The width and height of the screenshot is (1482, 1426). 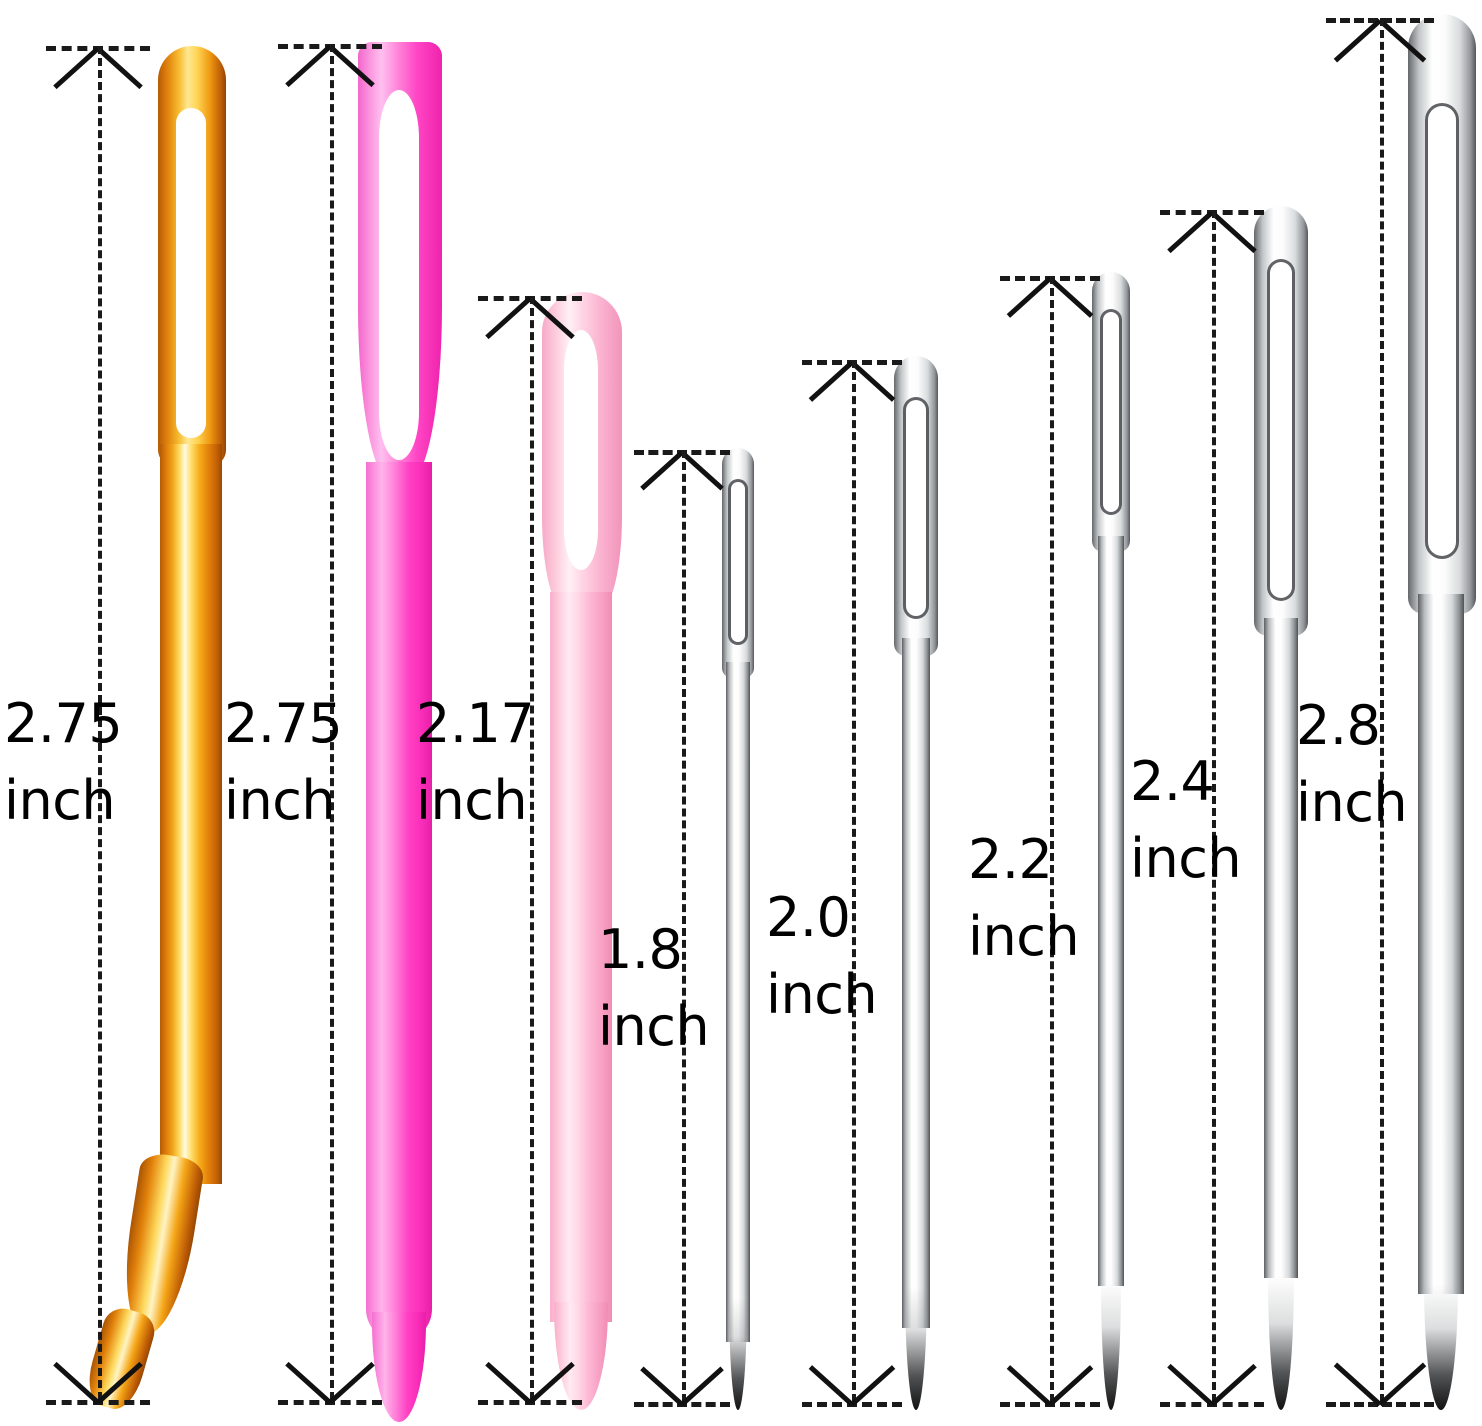 I want to click on dimension-value: 2.0, so click(x=808, y=917).